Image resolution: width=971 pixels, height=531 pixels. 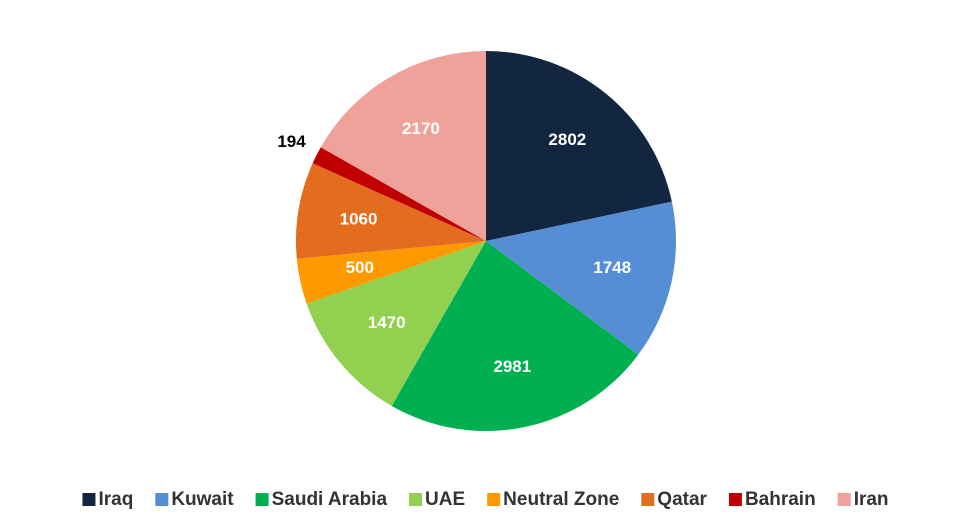 I want to click on legend-label: Iran, so click(x=871, y=499).